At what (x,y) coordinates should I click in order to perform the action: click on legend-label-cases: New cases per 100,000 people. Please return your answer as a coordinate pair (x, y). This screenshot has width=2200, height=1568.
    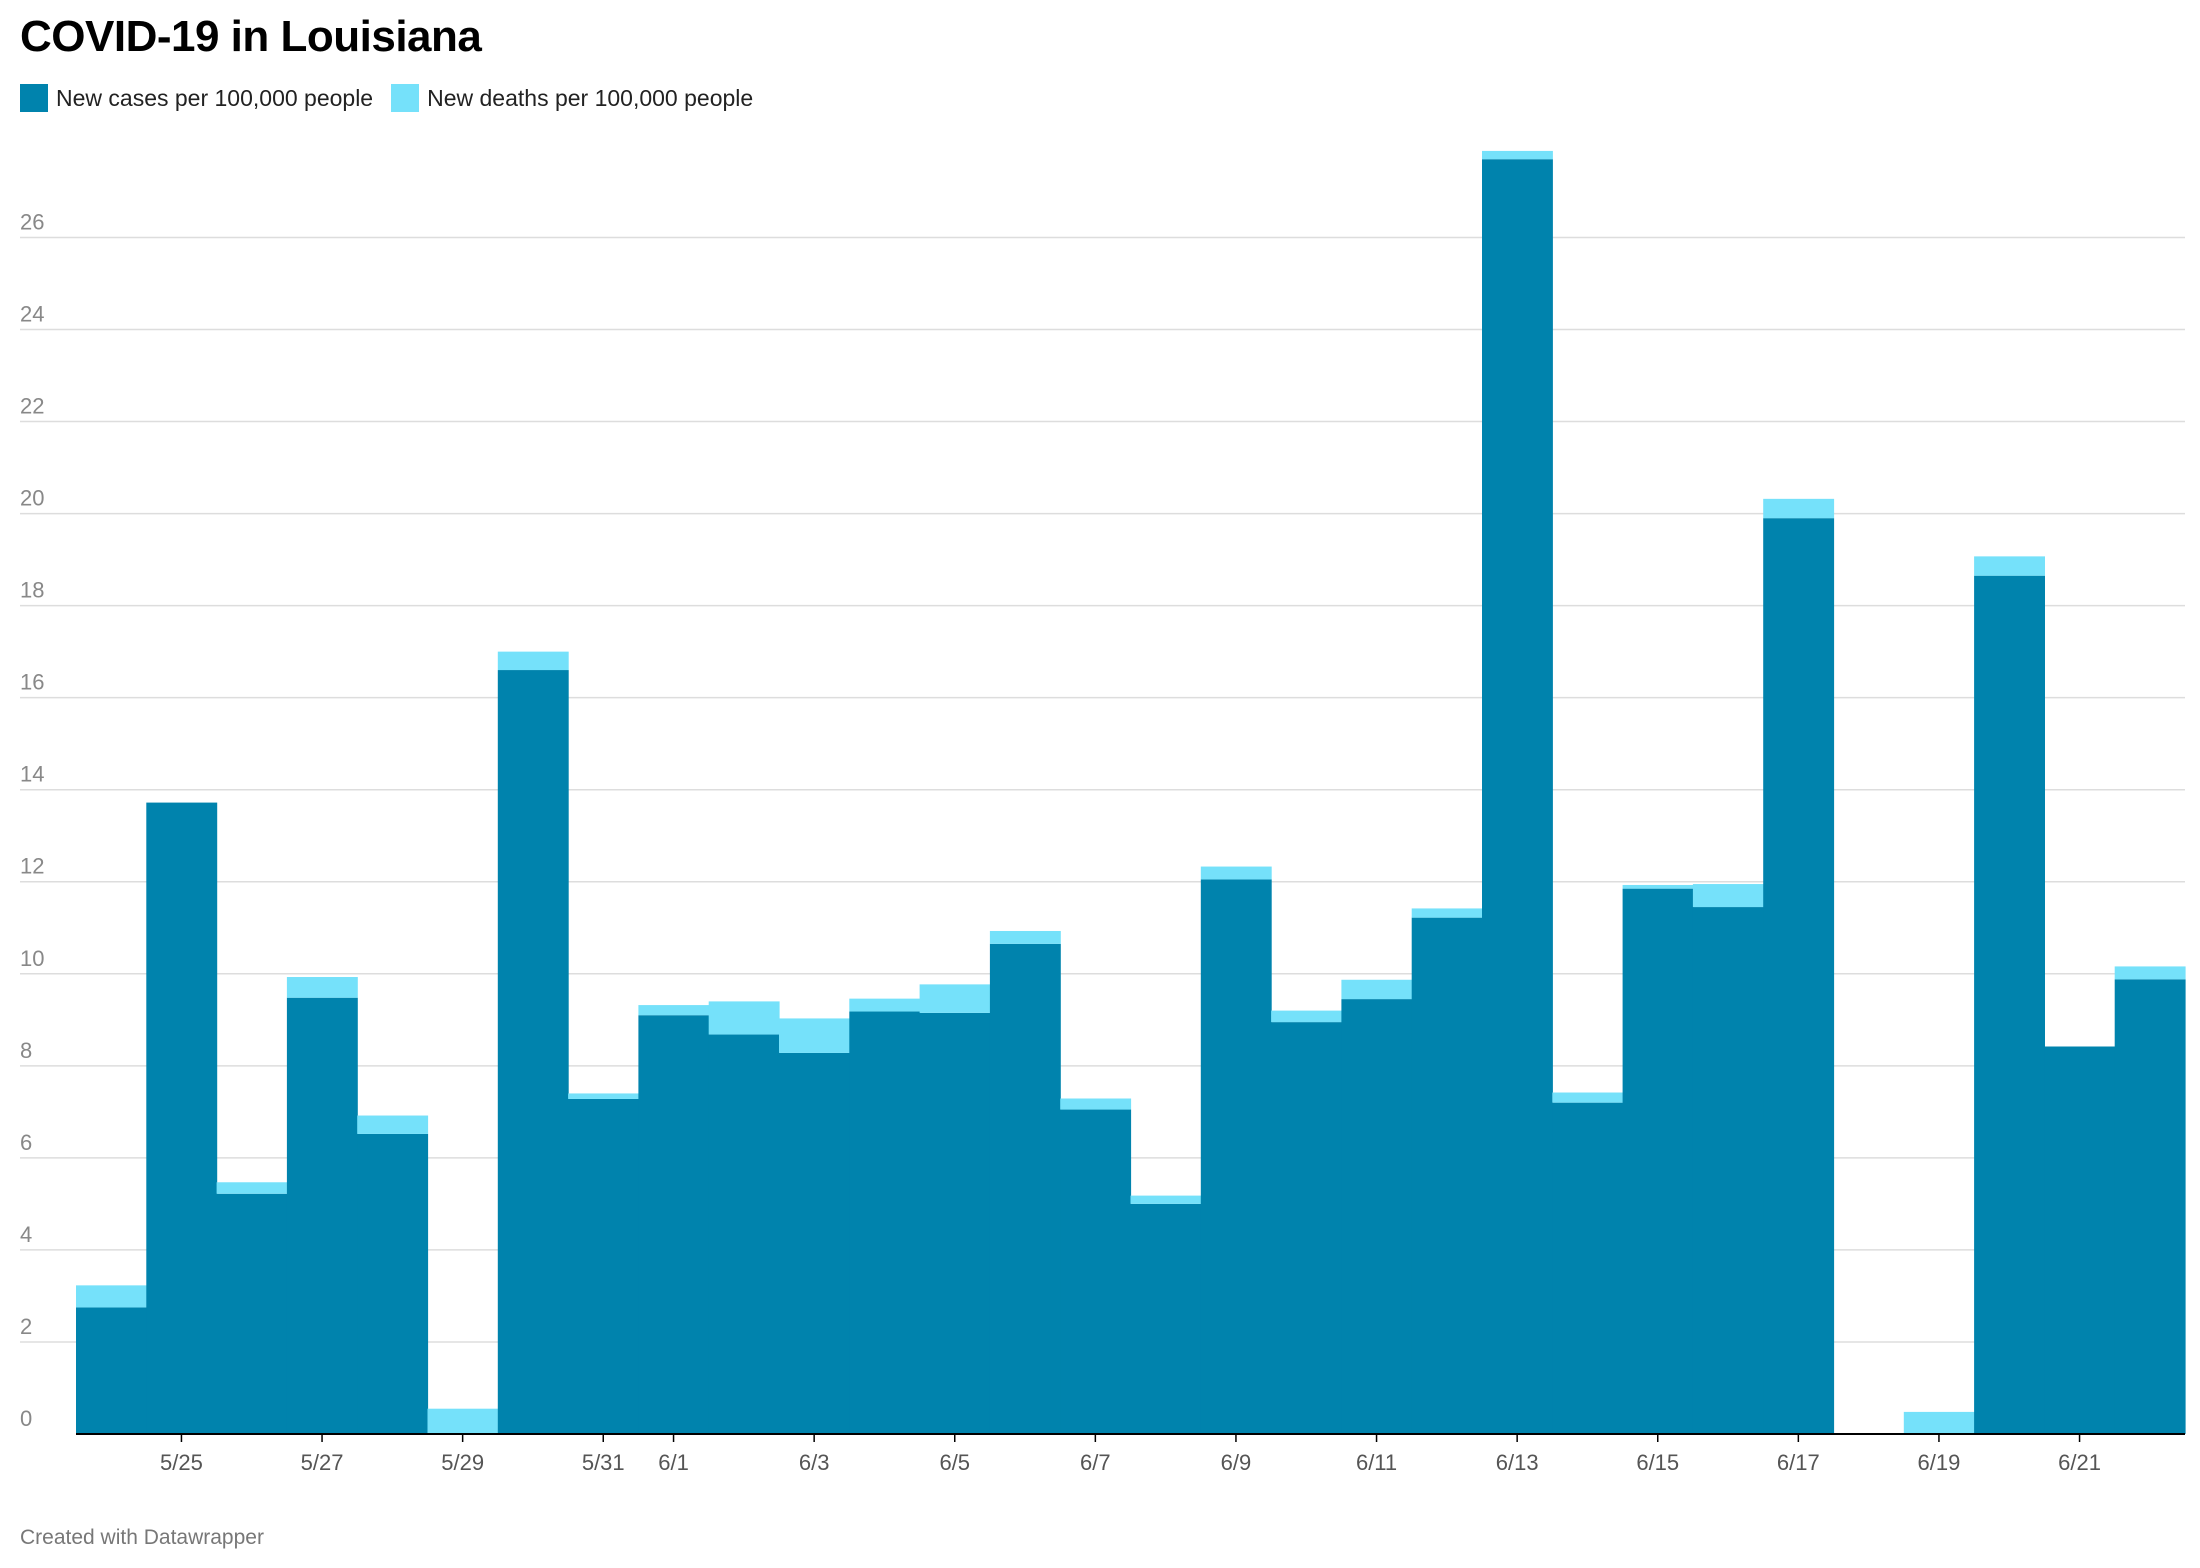
    Looking at the image, I should click on (215, 97).